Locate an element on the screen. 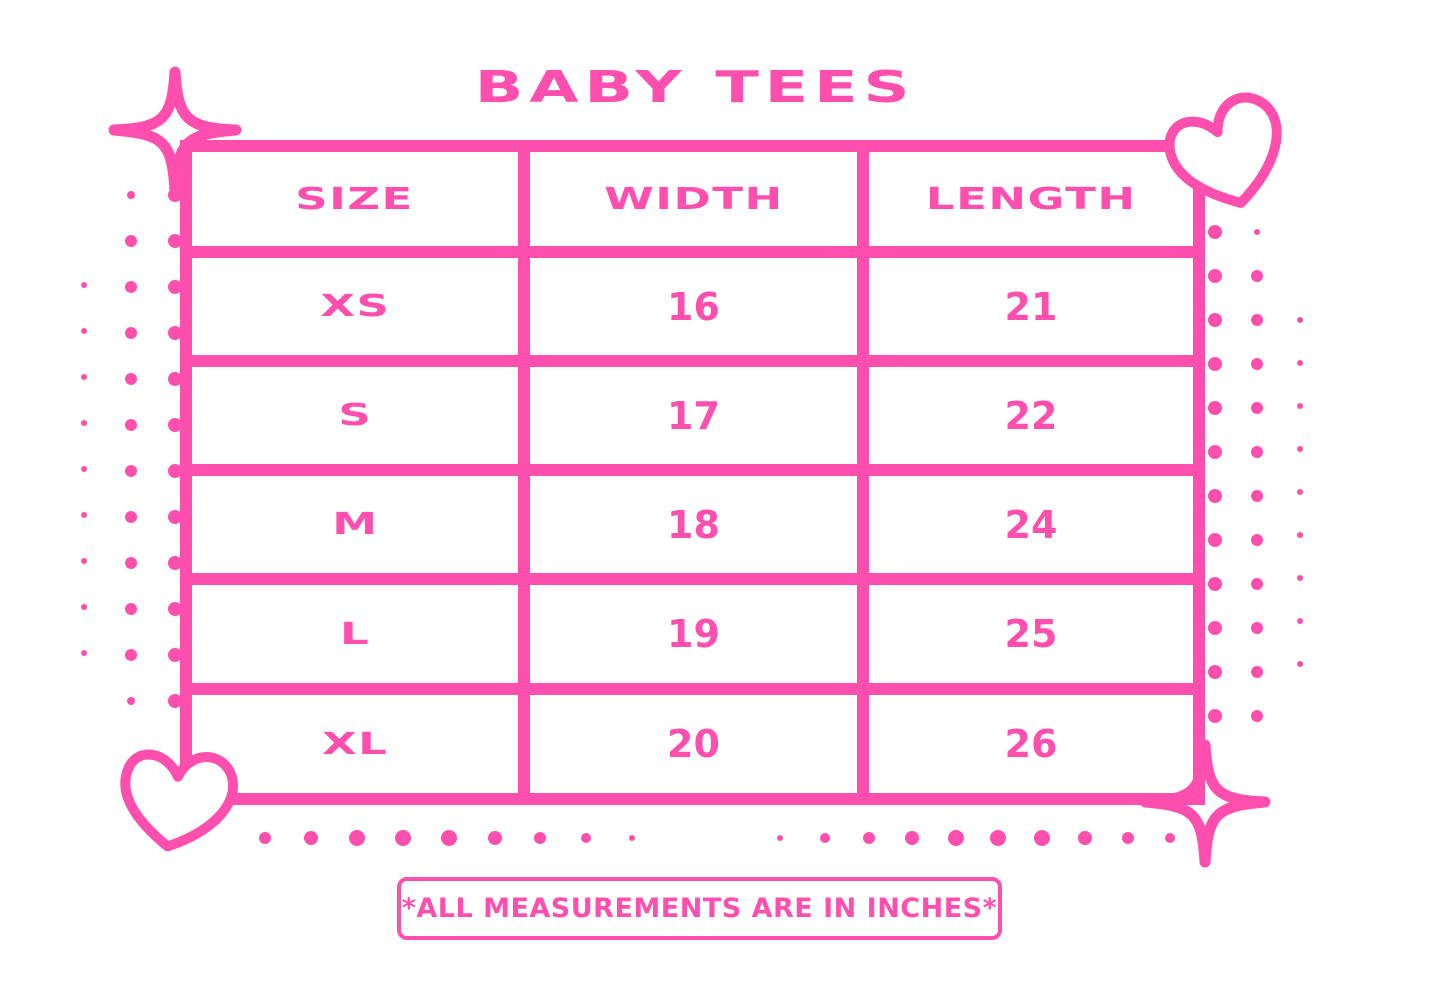 The image size is (1445, 1000). header-cell: WIDTH is located at coordinates (693, 199).